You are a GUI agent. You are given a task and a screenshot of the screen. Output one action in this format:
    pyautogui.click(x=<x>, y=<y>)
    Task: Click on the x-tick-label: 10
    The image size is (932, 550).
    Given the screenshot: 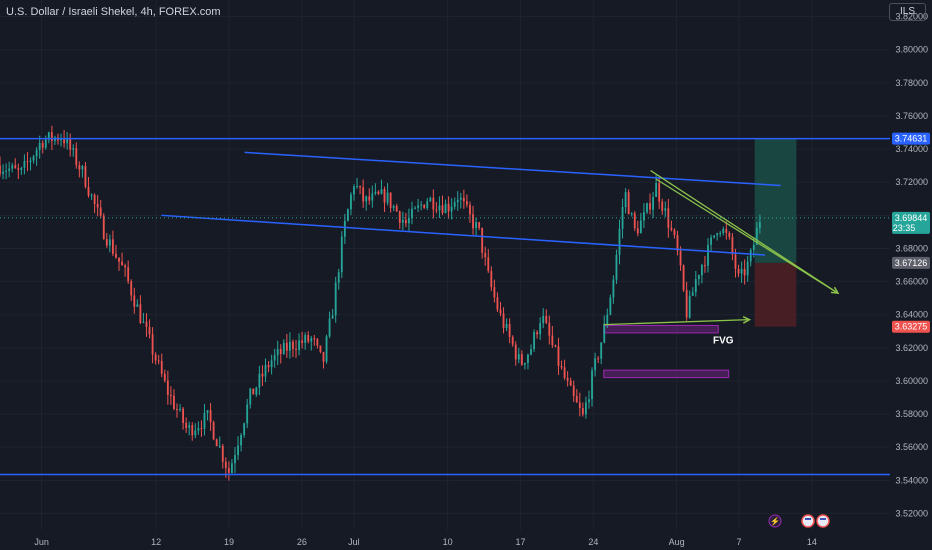 What is the action you would take?
    pyautogui.click(x=448, y=542)
    